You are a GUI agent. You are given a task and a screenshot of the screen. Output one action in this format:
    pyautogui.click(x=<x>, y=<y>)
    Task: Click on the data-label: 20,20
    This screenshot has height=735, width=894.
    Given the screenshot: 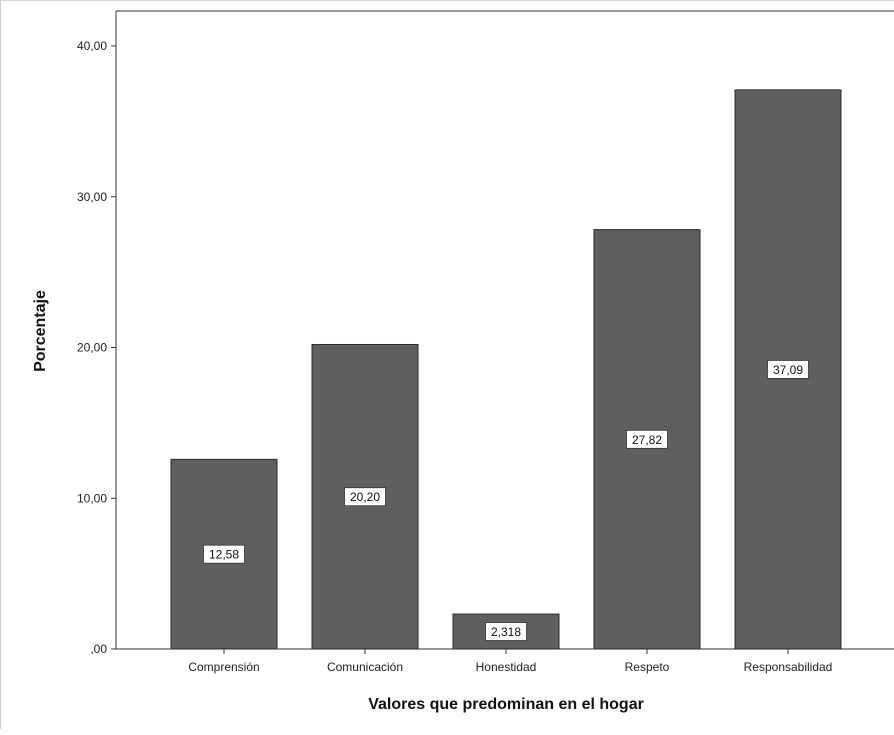 What is the action you would take?
    pyautogui.click(x=365, y=497)
    